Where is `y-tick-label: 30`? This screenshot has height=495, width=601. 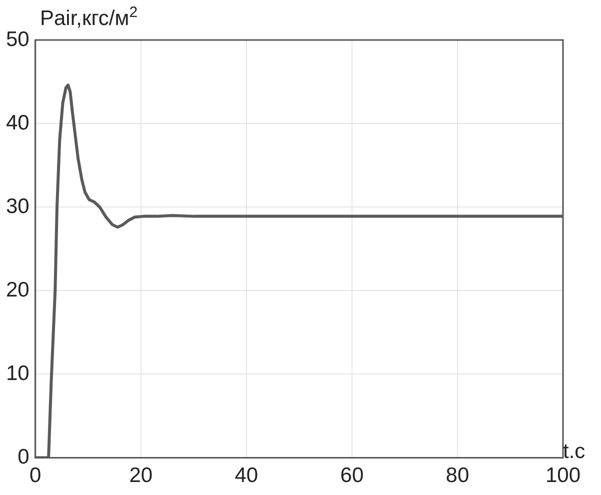
y-tick-label: 30 is located at coordinates (18, 206).